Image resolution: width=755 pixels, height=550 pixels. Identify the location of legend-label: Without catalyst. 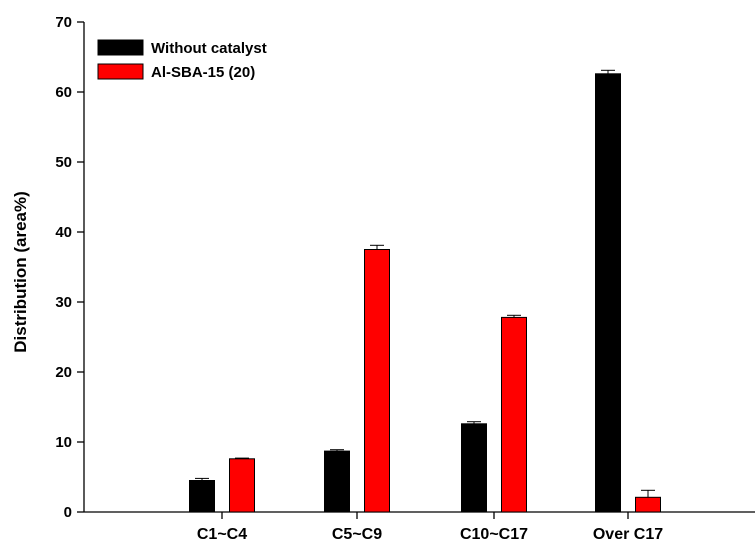
(209, 48).